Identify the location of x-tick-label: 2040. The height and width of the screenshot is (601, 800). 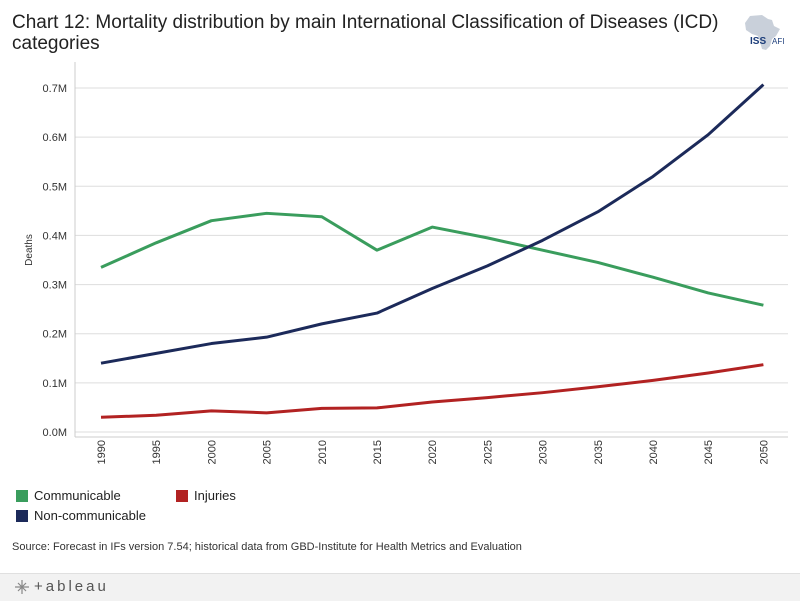
(654, 452).